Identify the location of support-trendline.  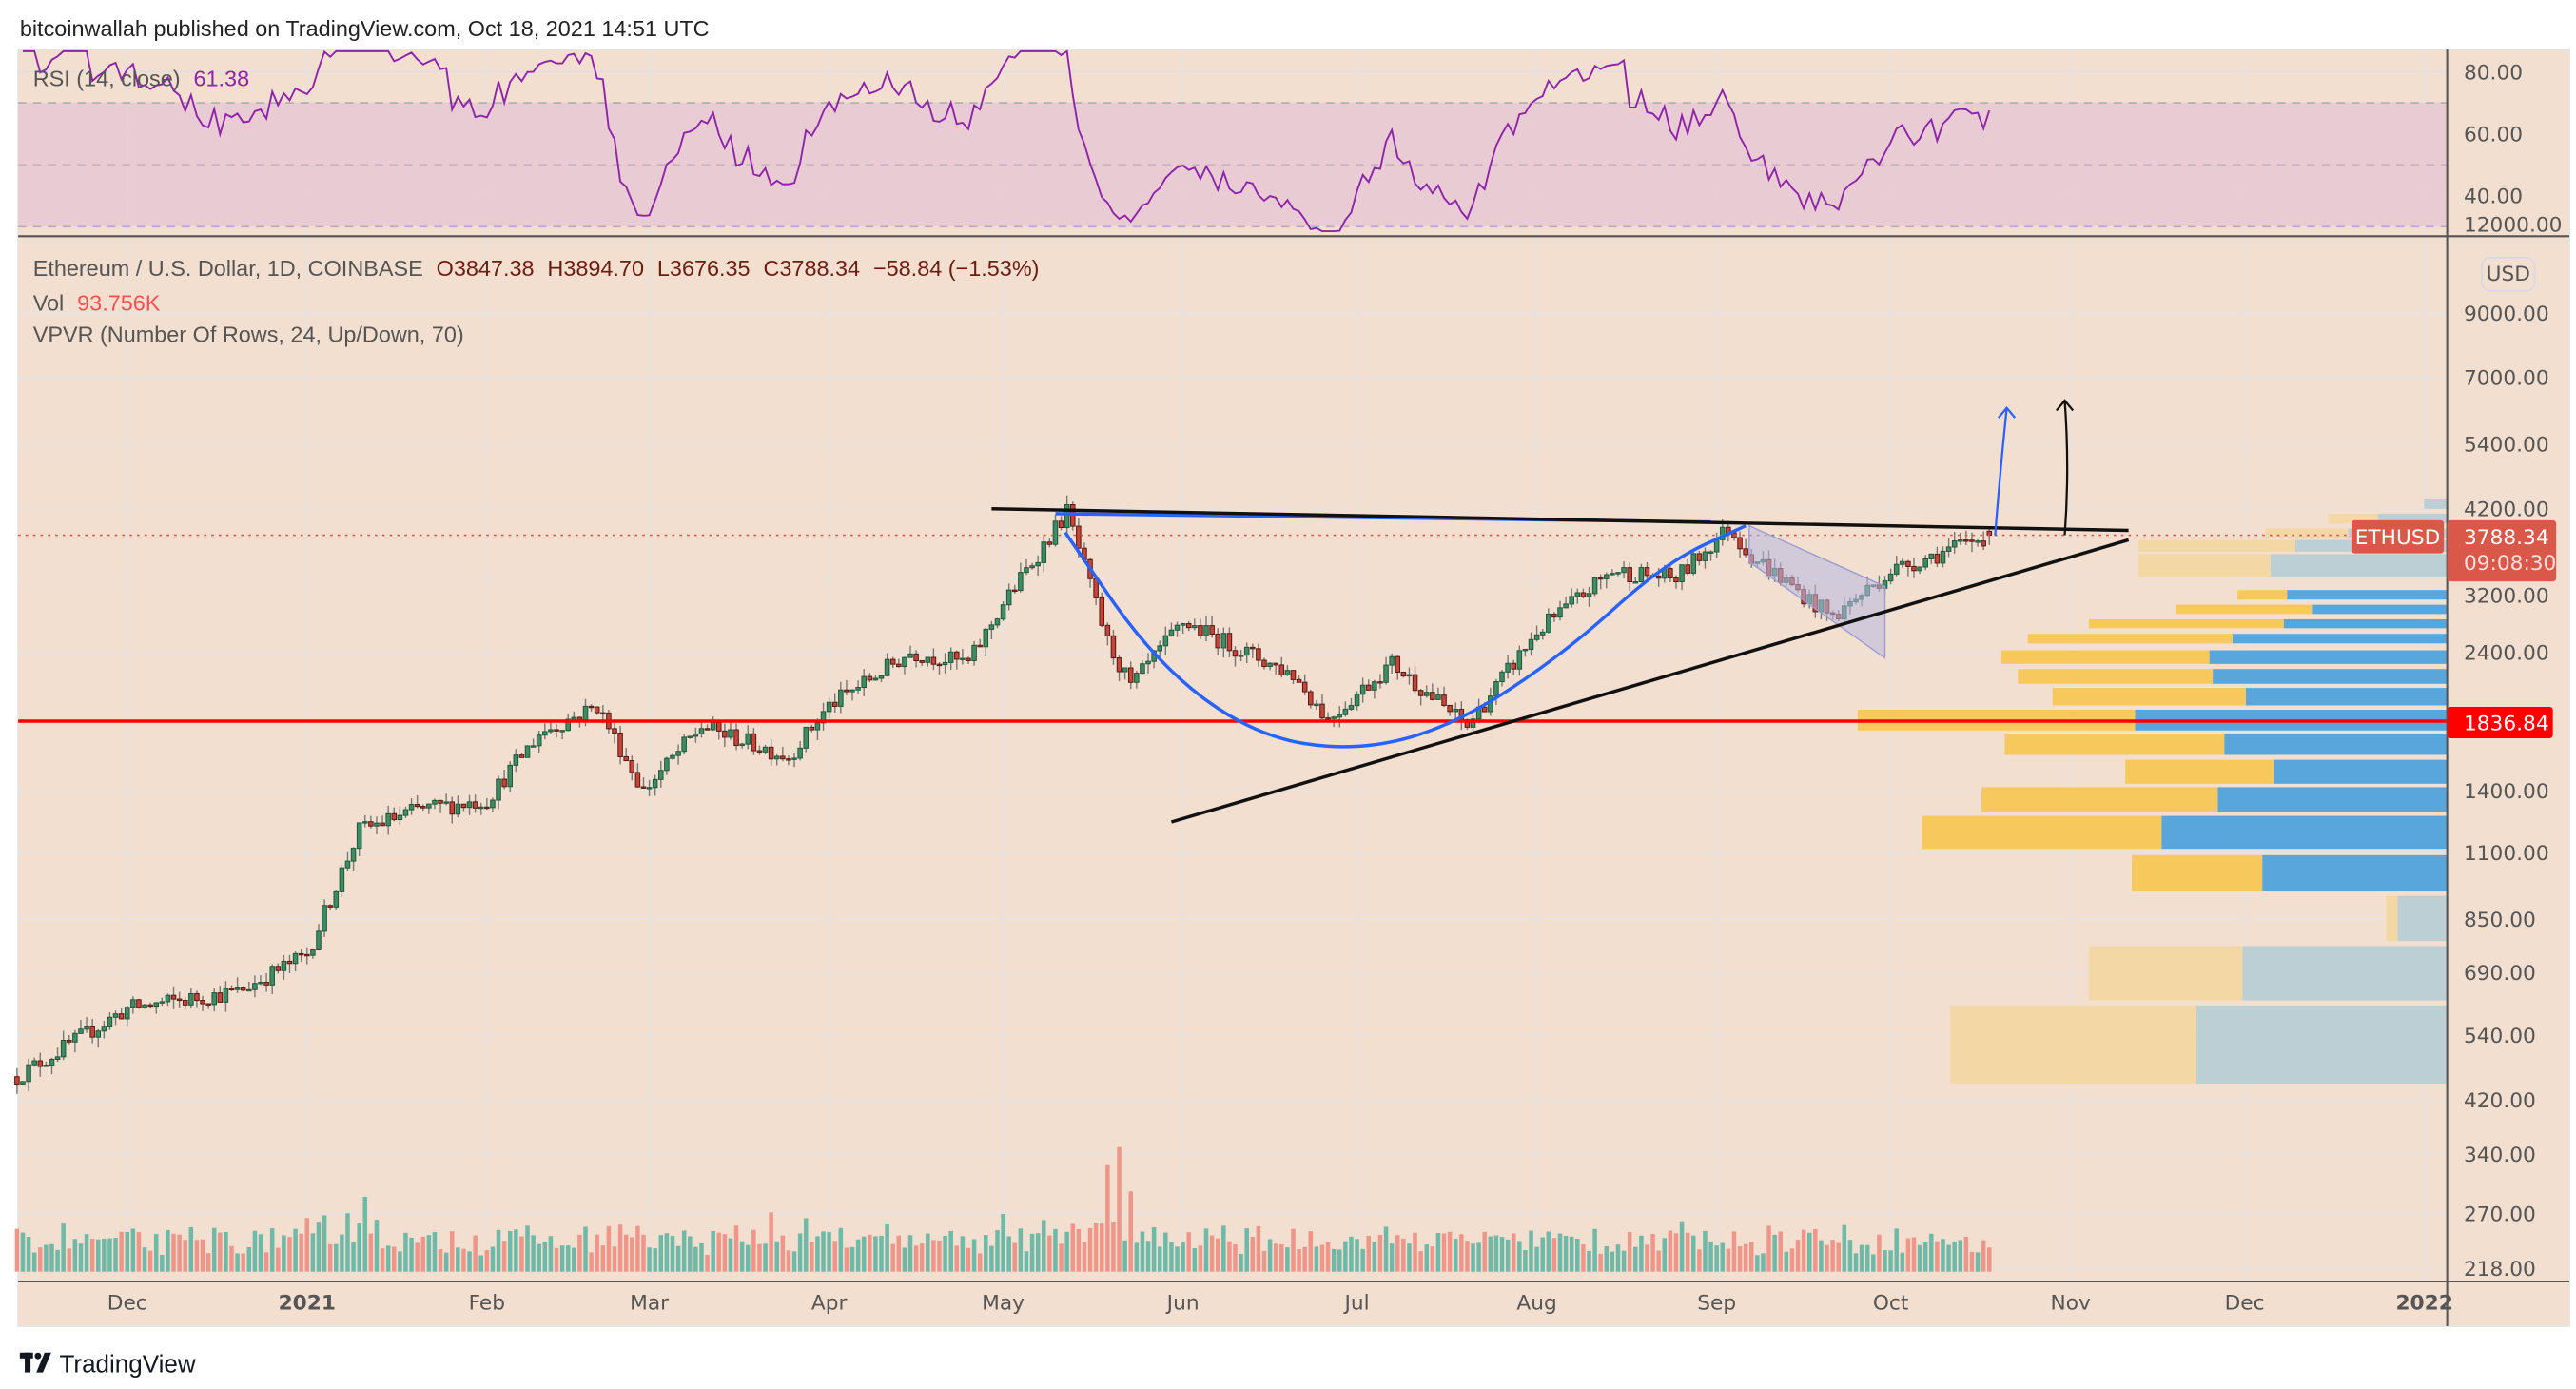
(1650, 681).